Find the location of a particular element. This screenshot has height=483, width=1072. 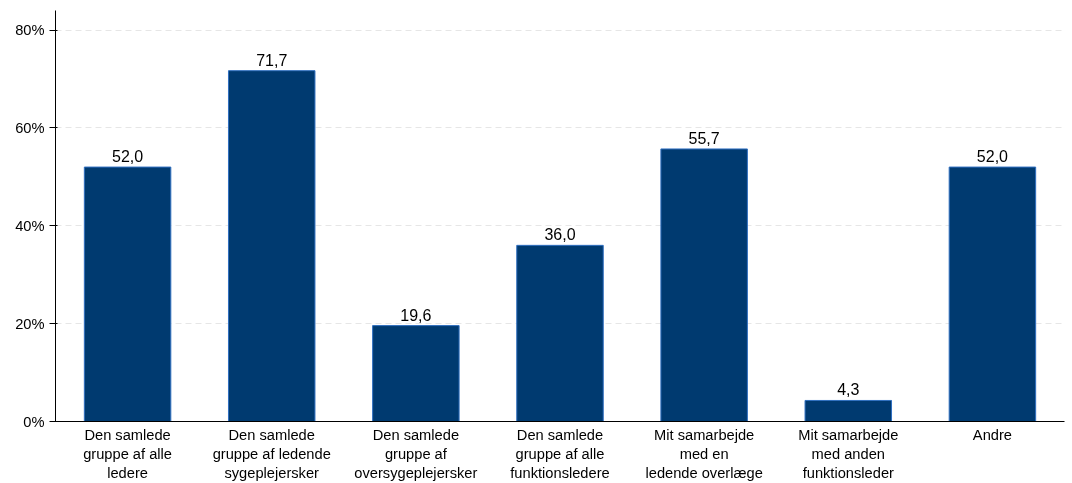

y-tick-label: 60% is located at coordinates (30, 127).